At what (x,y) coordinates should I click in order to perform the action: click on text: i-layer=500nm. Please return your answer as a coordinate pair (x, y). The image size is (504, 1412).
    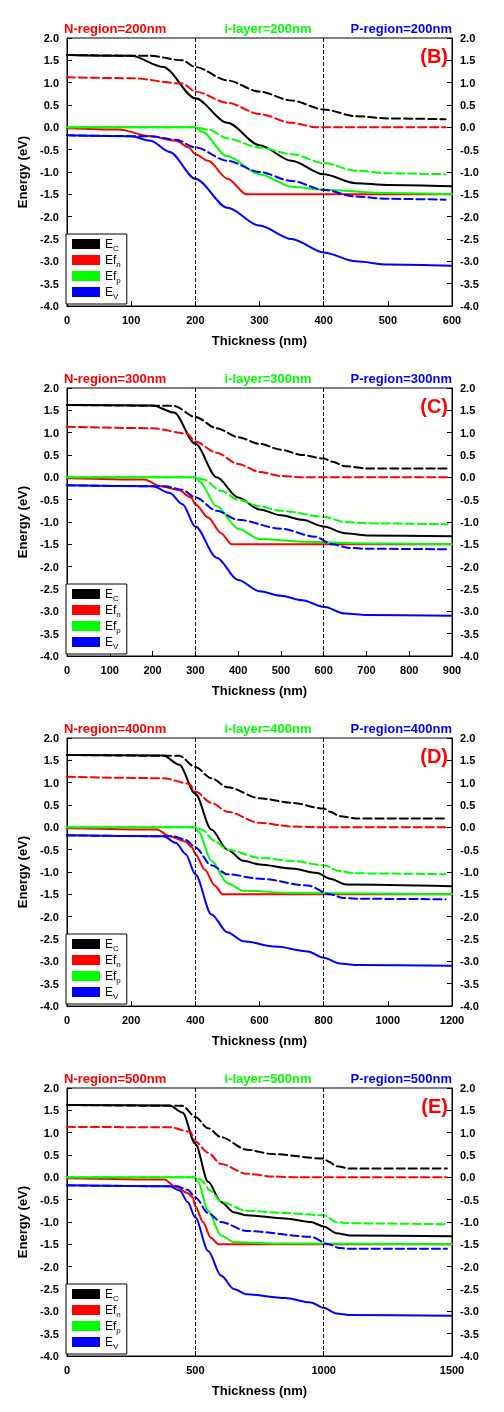
    Looking at the image, I should click on (268, 1078).